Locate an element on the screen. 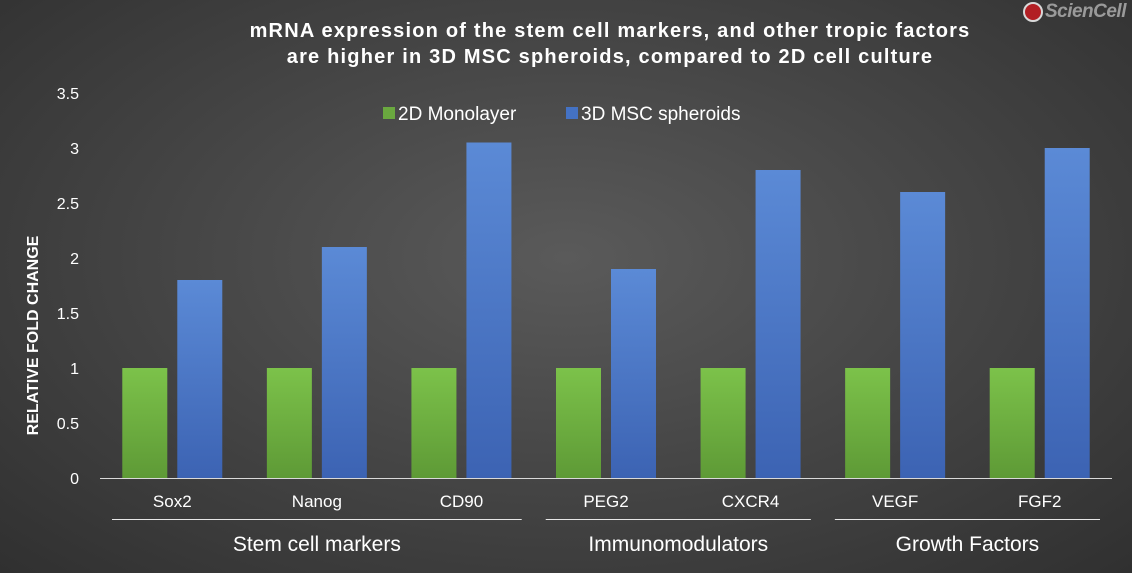 The height and width of the screenshot is (573, 1132). bar-3d-msc-spheroids-cxcr4 is located at coordinates (778, 324).